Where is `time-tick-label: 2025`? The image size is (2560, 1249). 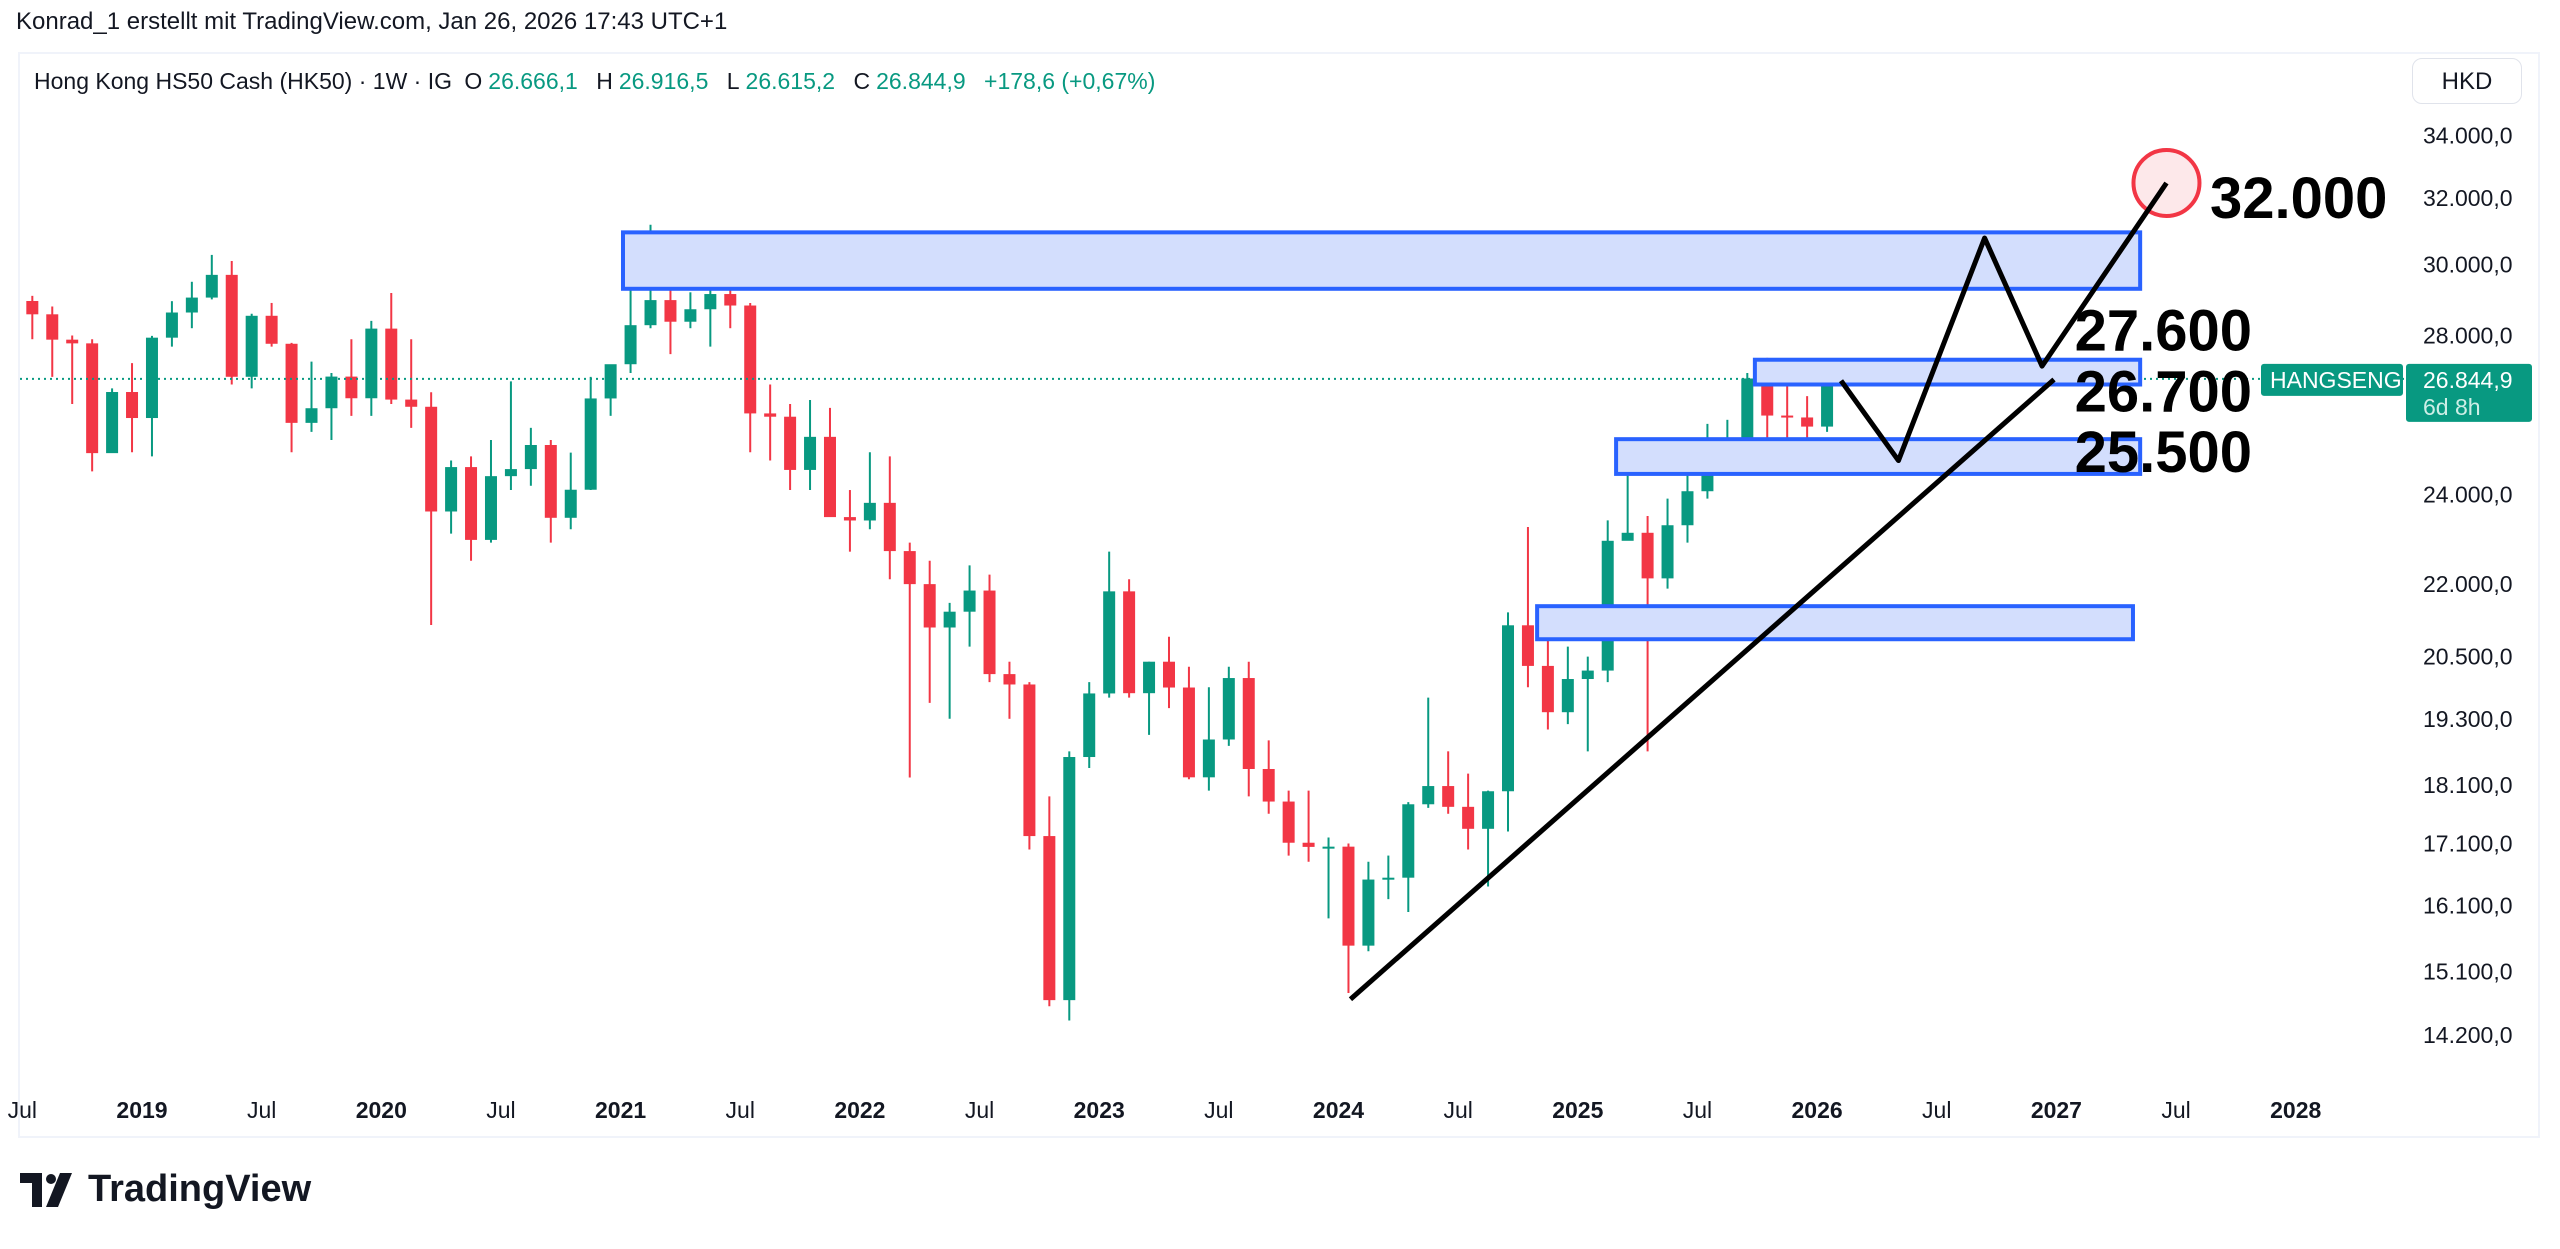
time-tick-label: 2025 is located at coordinates (1577, 1110).